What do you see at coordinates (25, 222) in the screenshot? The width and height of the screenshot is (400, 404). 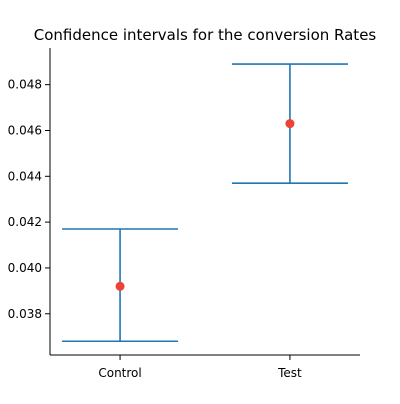 I see `y-tick-label: 0.042` at bounding box center [25, 222].